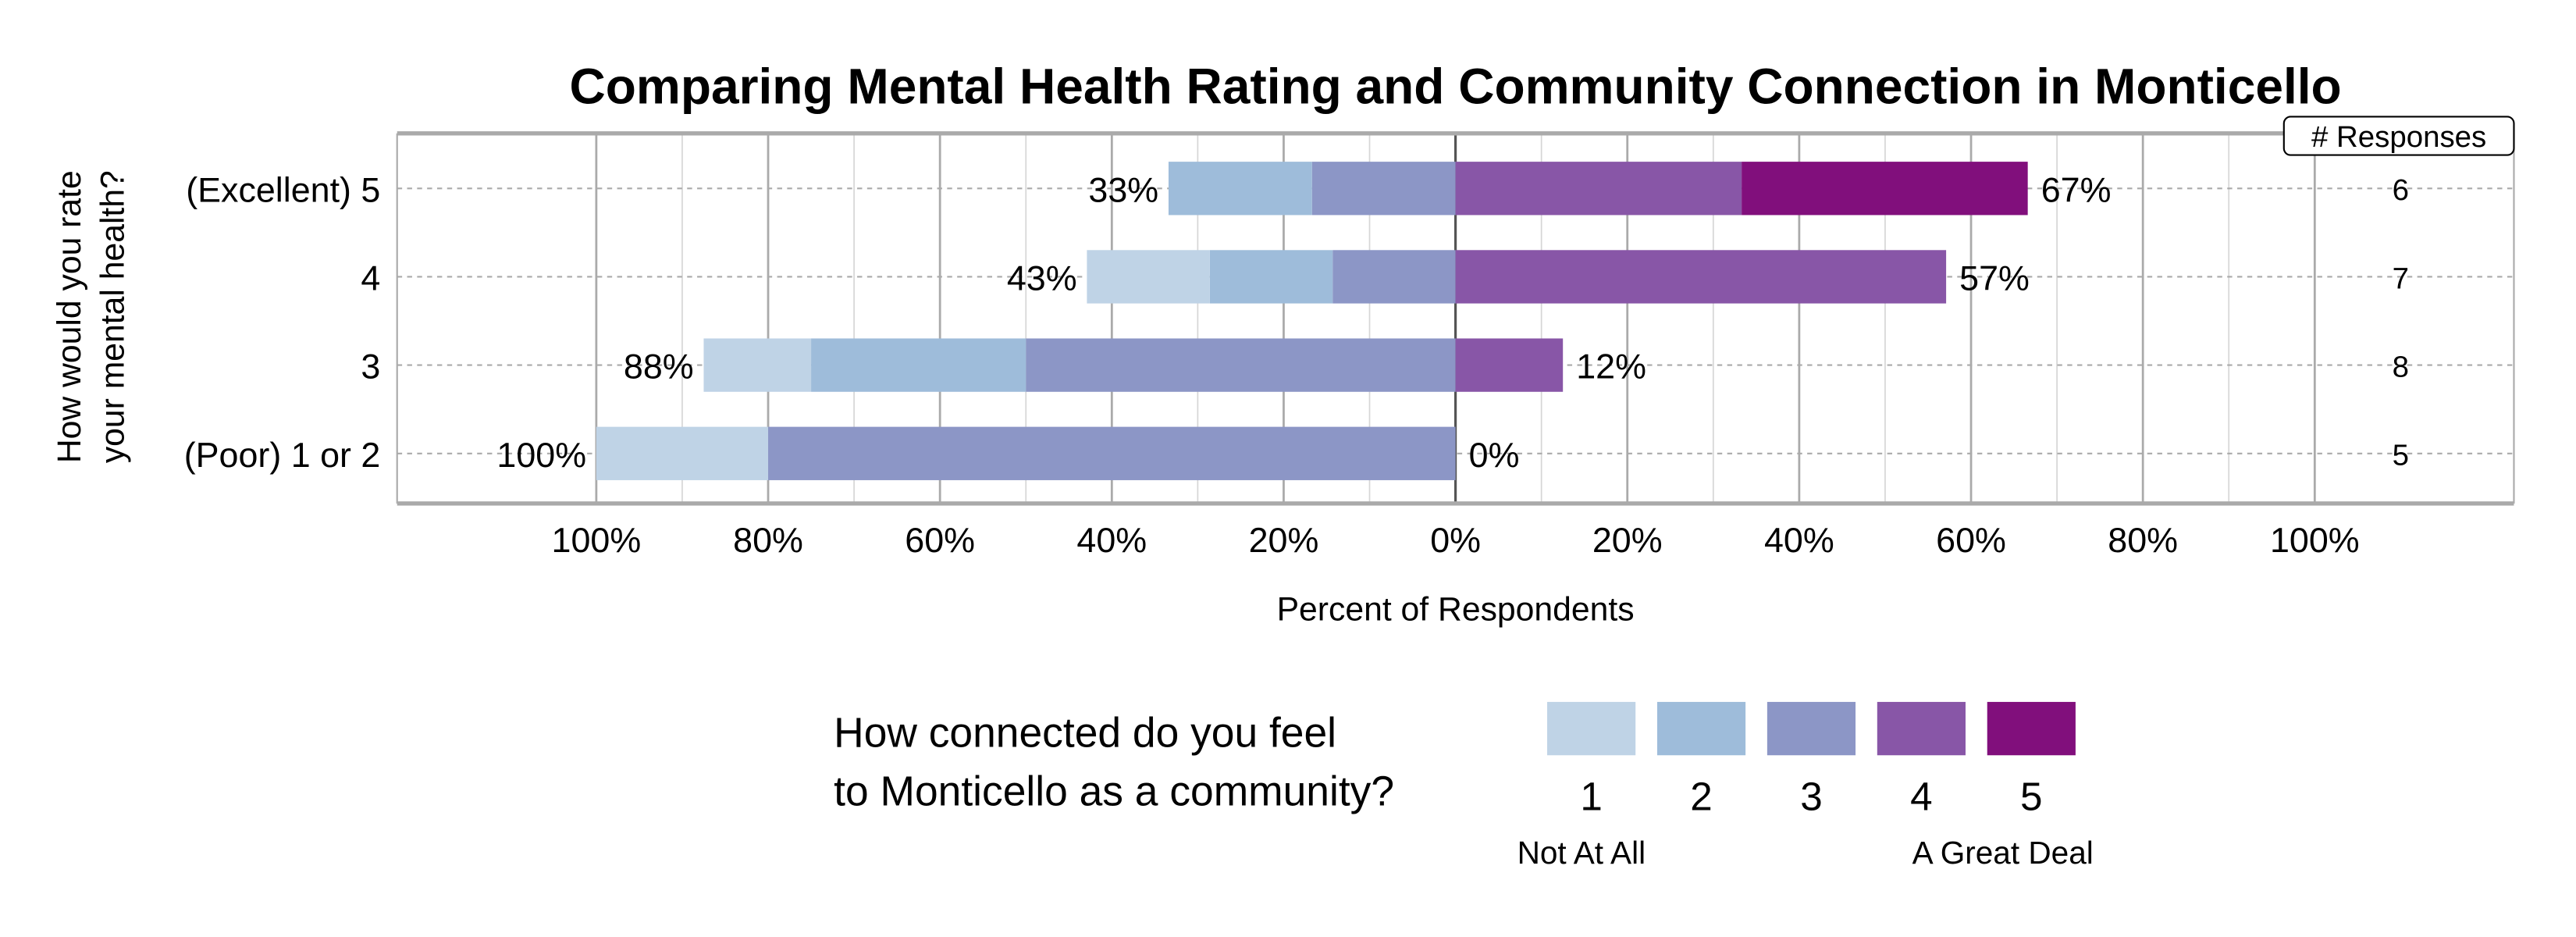  What do you see at coordinates (370, 367) in the screenshot?
I see `y-tick-label: 3` at bounding box center [370, 367].